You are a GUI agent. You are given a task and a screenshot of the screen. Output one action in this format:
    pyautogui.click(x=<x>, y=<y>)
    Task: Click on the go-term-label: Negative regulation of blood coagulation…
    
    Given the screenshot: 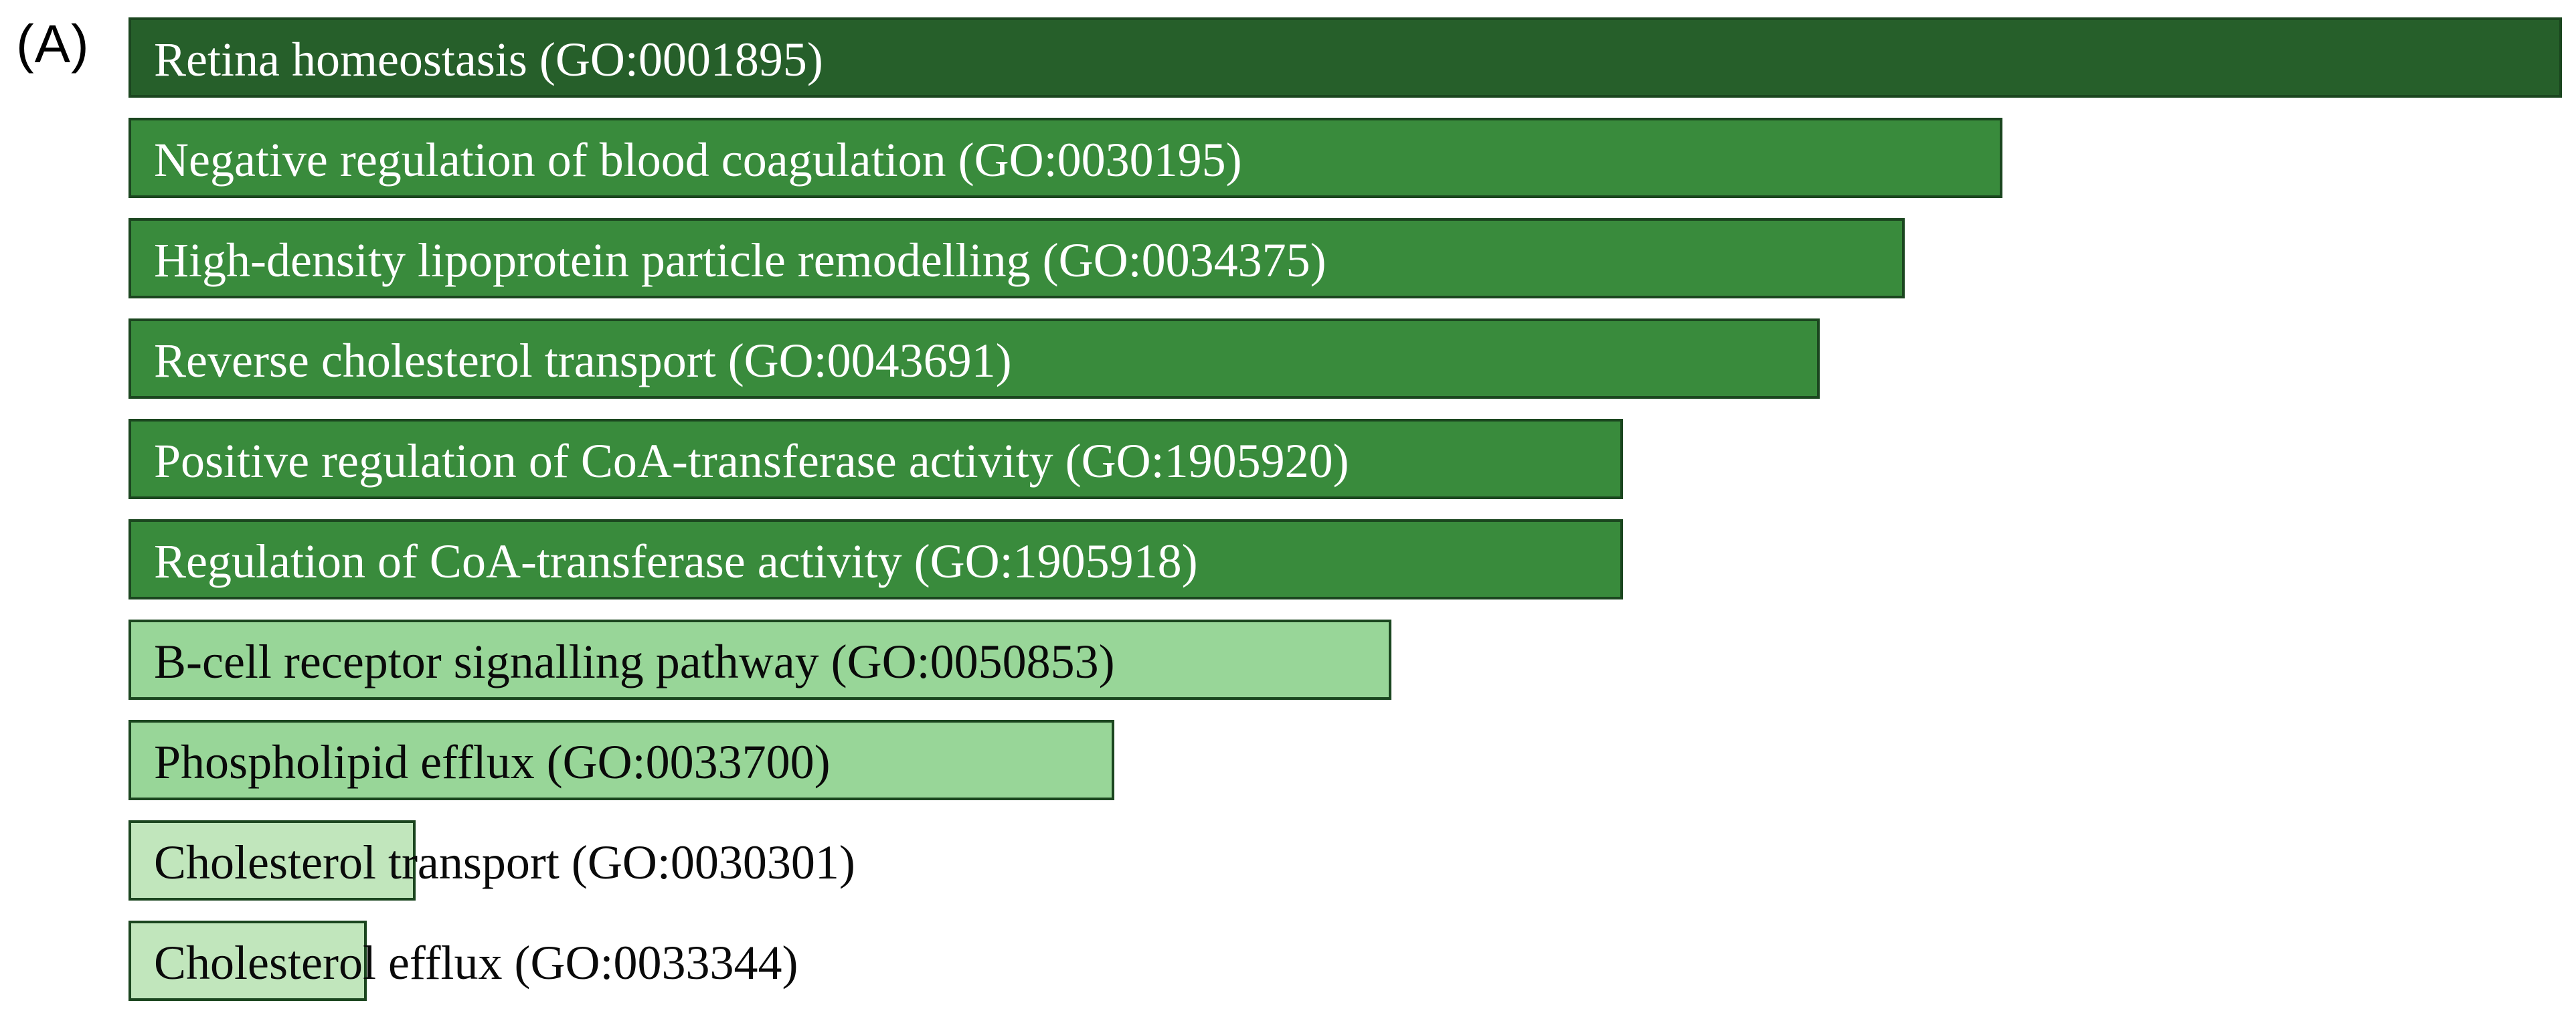 What is the action you would take?
    pyautogui.click(x=698, y=160)
    